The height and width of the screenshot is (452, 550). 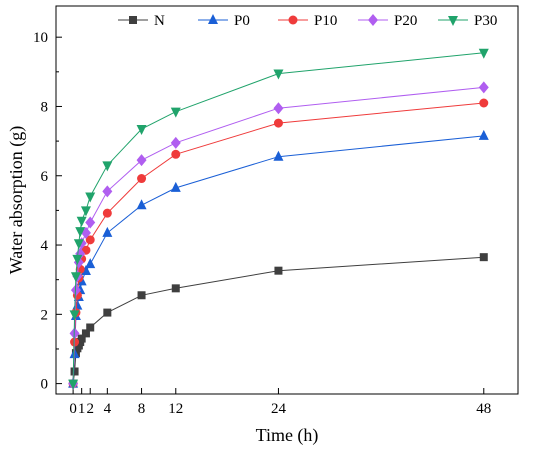 What do you see at coordinates (485, 21) in the screenshot?
I see `legend-label: P30` at bounding box center [485, 21].